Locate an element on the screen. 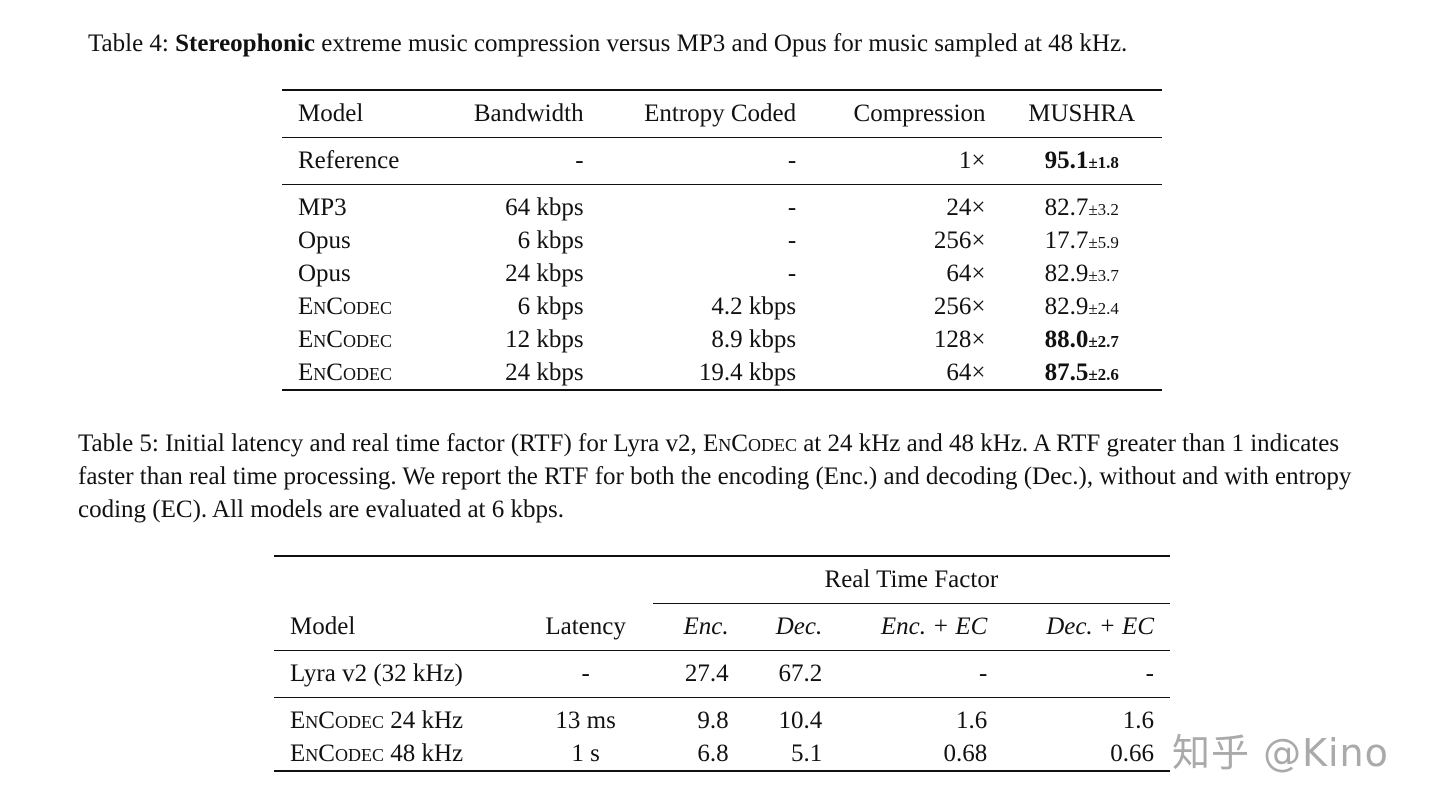  cell-model: EnCodec 48 kHz is located at coordinates (377, 753).